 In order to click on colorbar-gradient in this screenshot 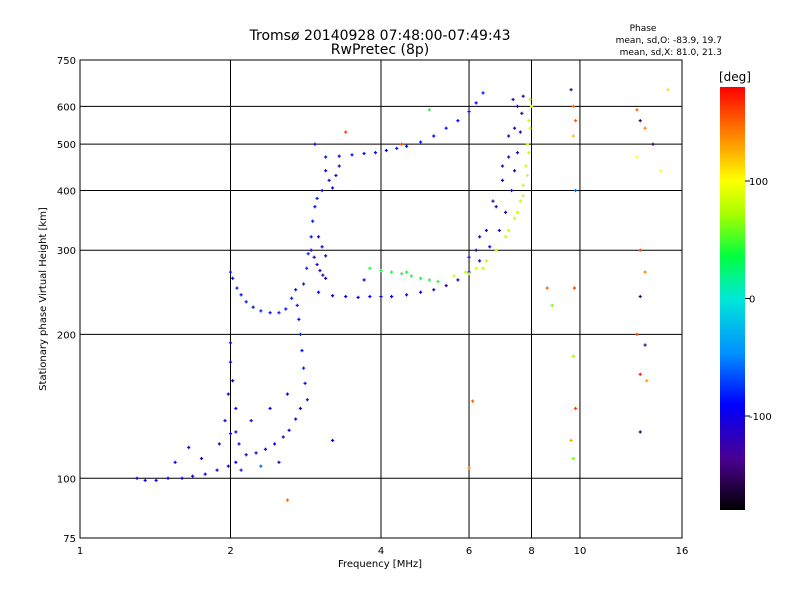, I will do `click(732, 298)`.